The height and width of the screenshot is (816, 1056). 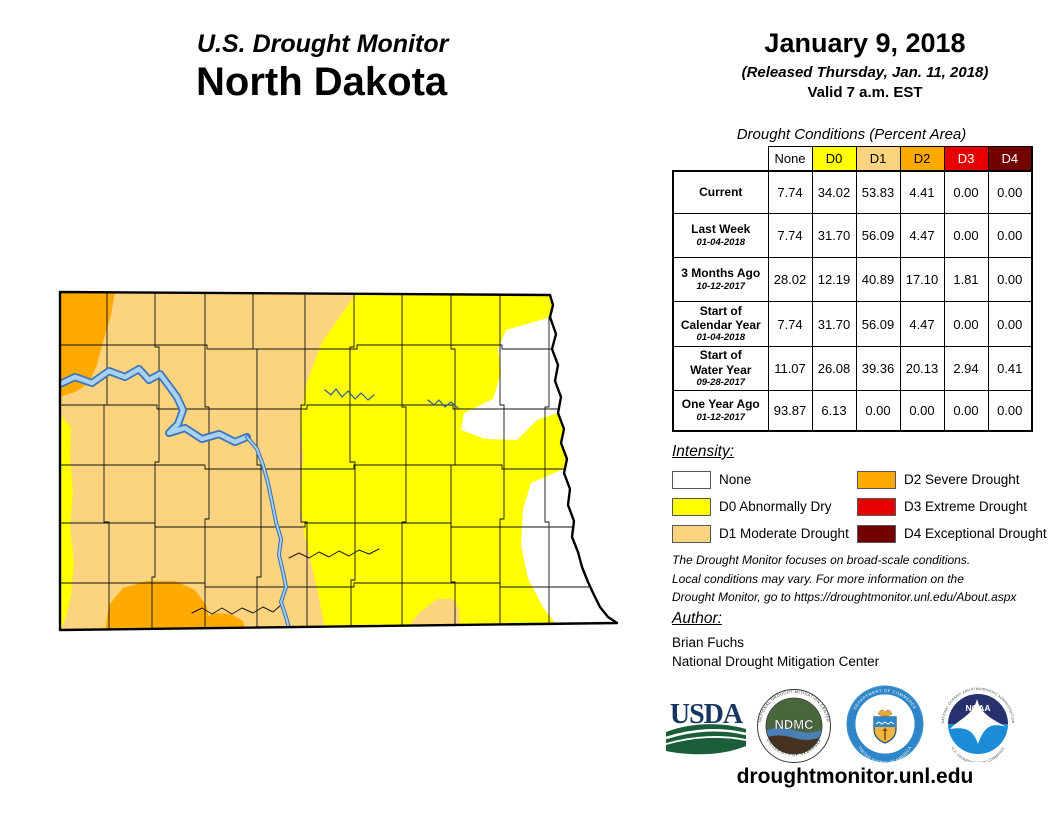 What do you see at coordinates (720, 368) in the screenshot?
I see `row-label: Start of Water Year 09-28-2017` at bounding box center [720, 368].